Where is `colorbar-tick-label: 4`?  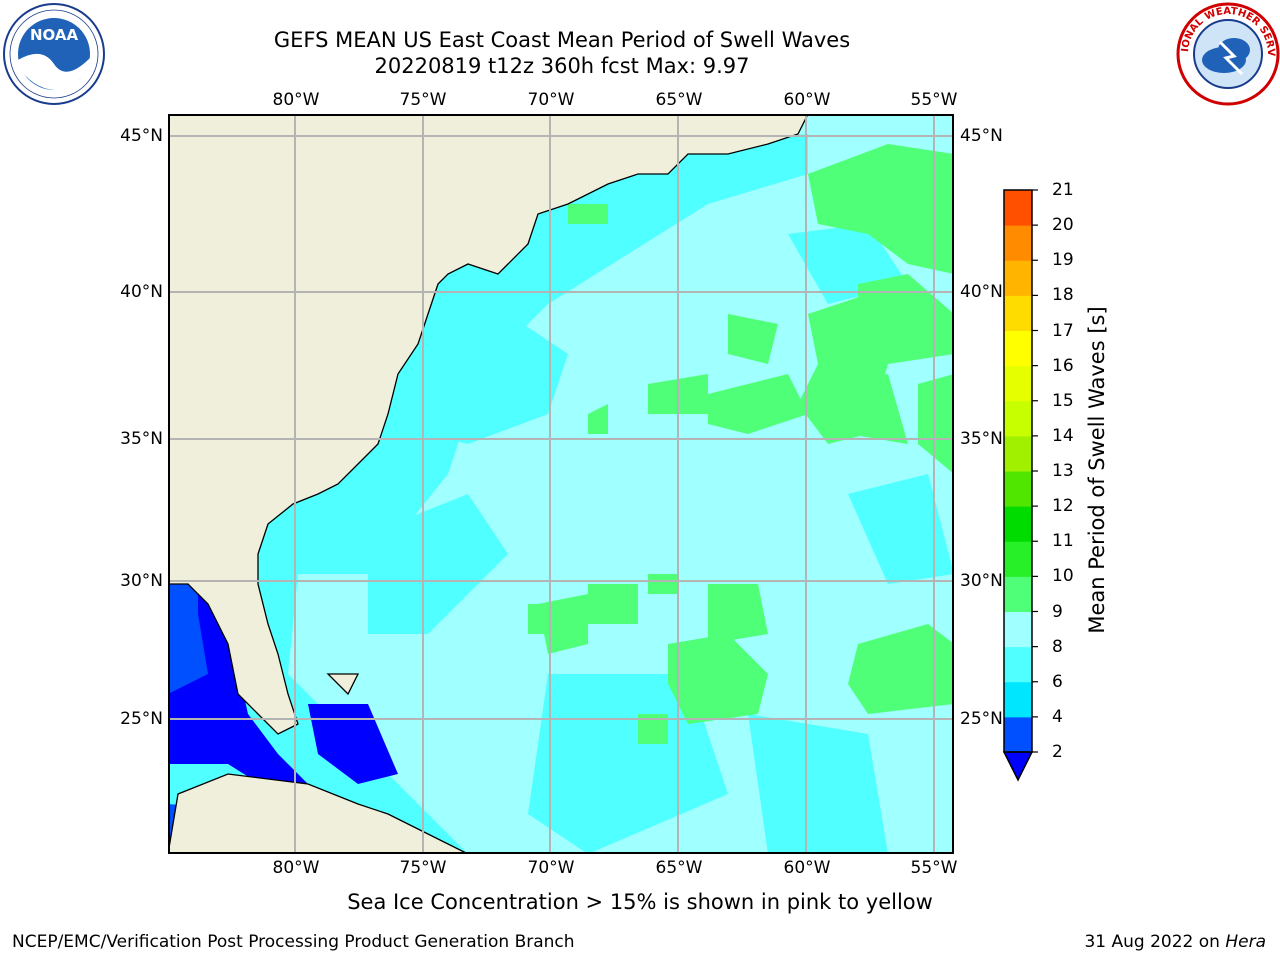
colorbar-tick-label: 4 is located at coordinates (1057, 716).